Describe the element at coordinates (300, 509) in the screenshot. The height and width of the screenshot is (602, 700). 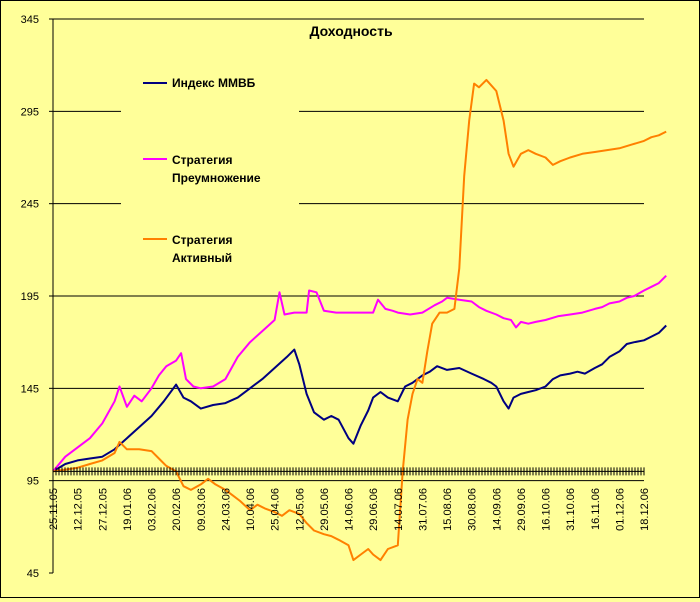
I see `x-tick-label: 12.05.06` at that location.